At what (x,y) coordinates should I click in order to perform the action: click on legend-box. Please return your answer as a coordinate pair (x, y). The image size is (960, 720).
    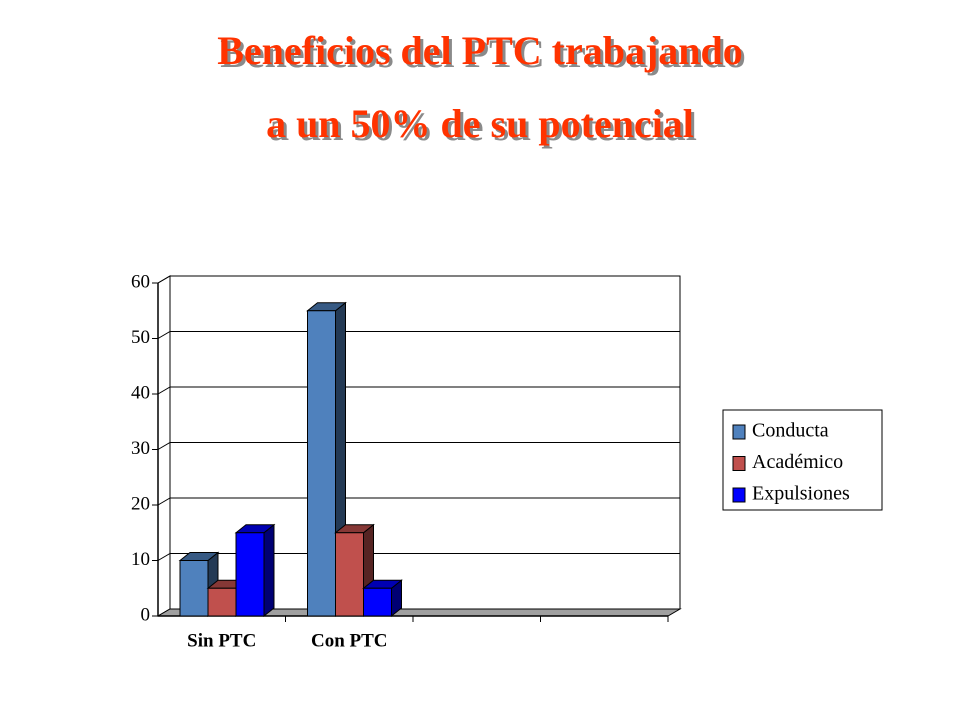
    Looking at the image, I should click on (802, 460).